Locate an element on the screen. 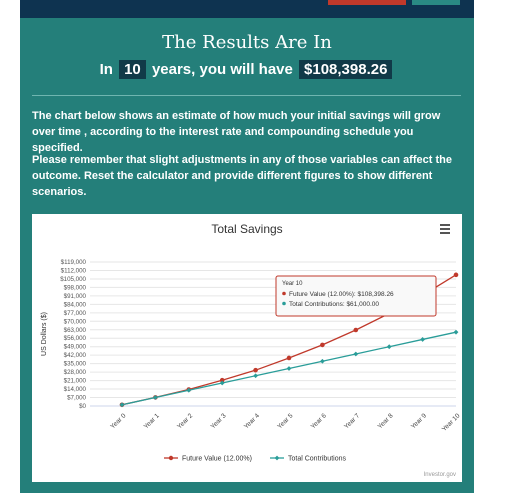 This screenshot has height=493, width=512. summary-prefix: In is located at coordinates (106, 69).